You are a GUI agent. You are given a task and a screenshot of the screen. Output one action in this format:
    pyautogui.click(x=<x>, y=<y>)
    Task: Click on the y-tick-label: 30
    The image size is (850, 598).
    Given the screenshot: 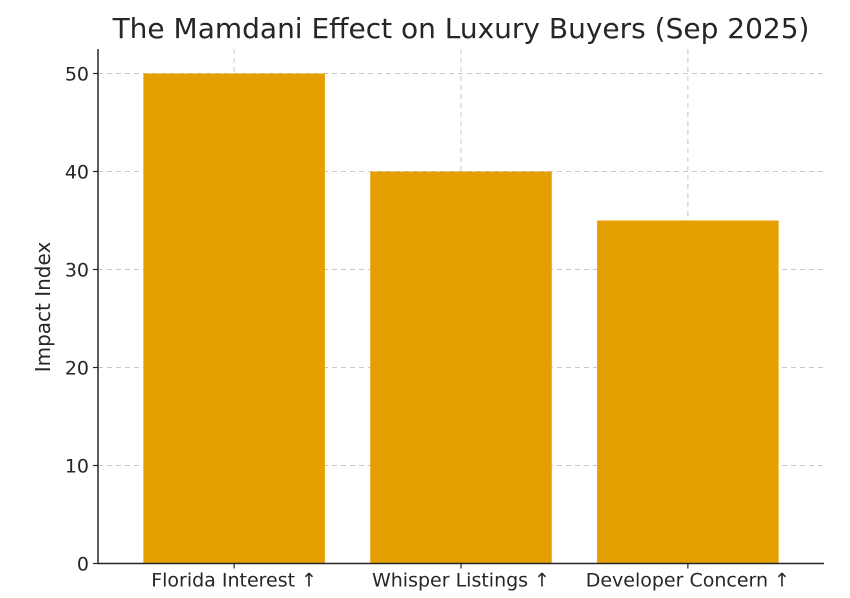 What is the action you would take?
    pyautogui.click(x=77, y=271)
    